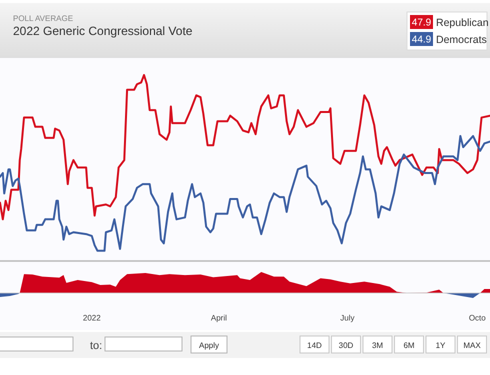  Describe the element at coordinates (43, 18) in the screenshot. I see `chart-subtitle: POLL AVERAGE` at that location.